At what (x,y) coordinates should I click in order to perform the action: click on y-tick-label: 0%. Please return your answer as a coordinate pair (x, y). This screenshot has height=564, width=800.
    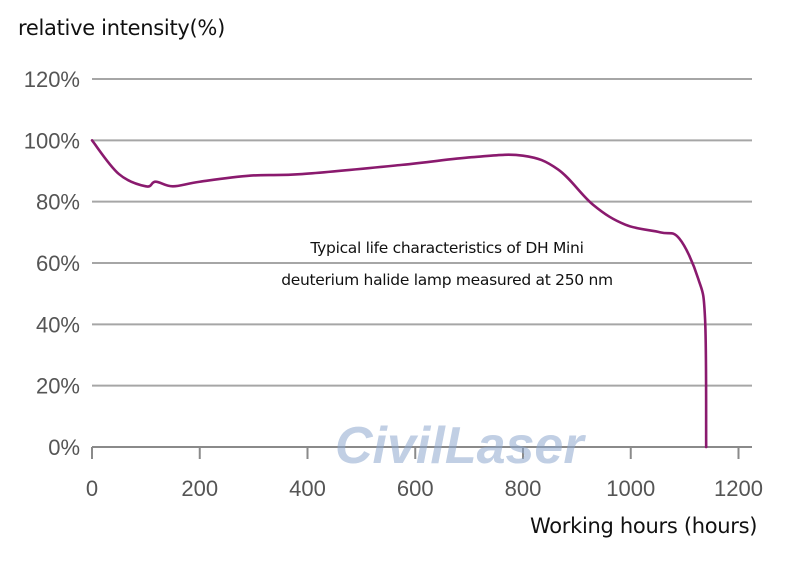
    Looking at the image, I should click on (64, 447).